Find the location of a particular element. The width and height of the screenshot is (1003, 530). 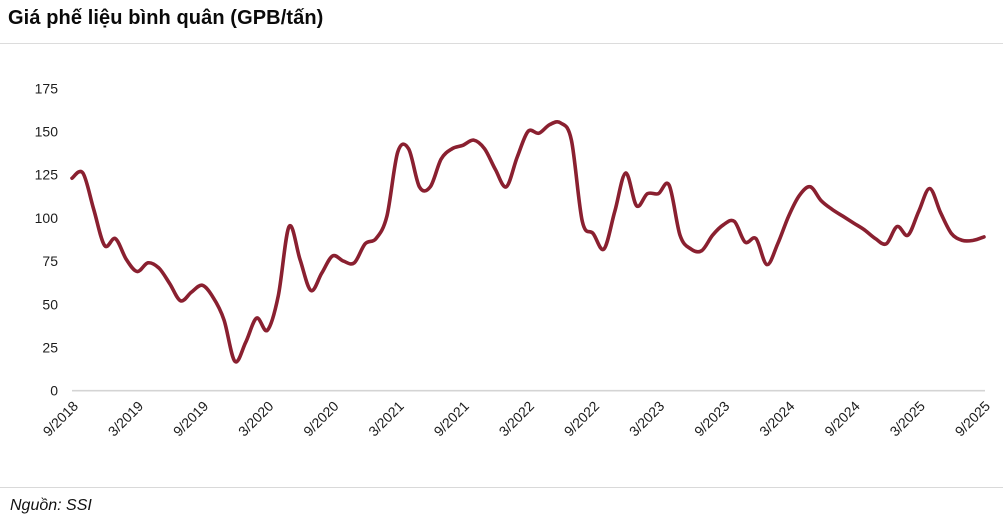

x-tick-label: 3/2025 is located at coordinates (907, 419).